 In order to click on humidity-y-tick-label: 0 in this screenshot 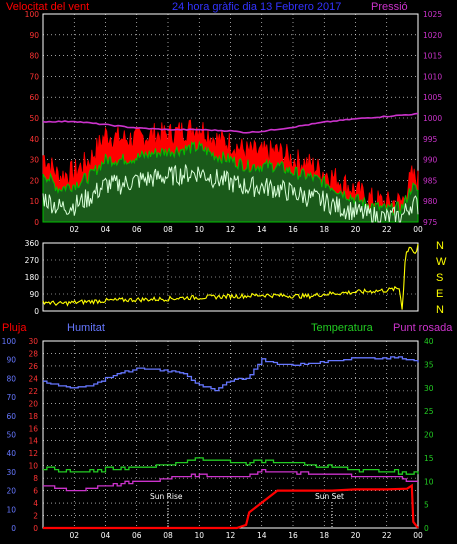, I will do `click(13, 528)`.